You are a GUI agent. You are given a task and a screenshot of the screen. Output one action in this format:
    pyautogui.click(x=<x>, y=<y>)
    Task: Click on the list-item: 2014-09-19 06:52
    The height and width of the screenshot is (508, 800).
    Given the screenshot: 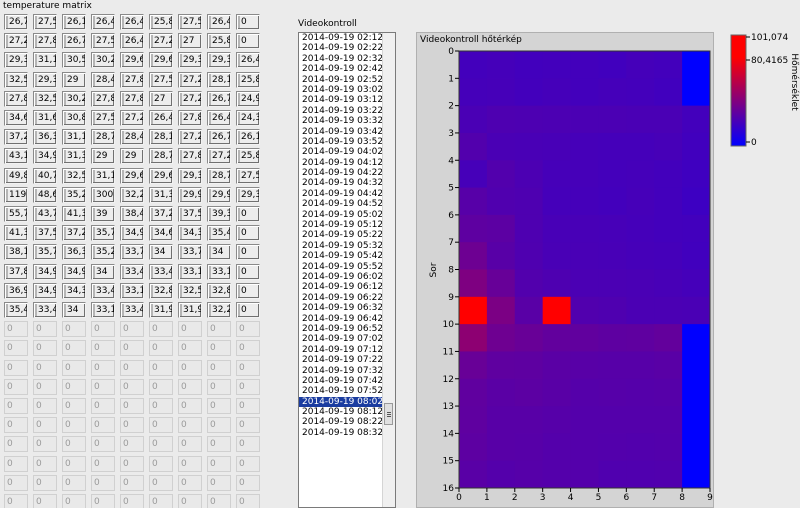 What is the action you would take?
    pyautogui.click(x=343, y=328)
    